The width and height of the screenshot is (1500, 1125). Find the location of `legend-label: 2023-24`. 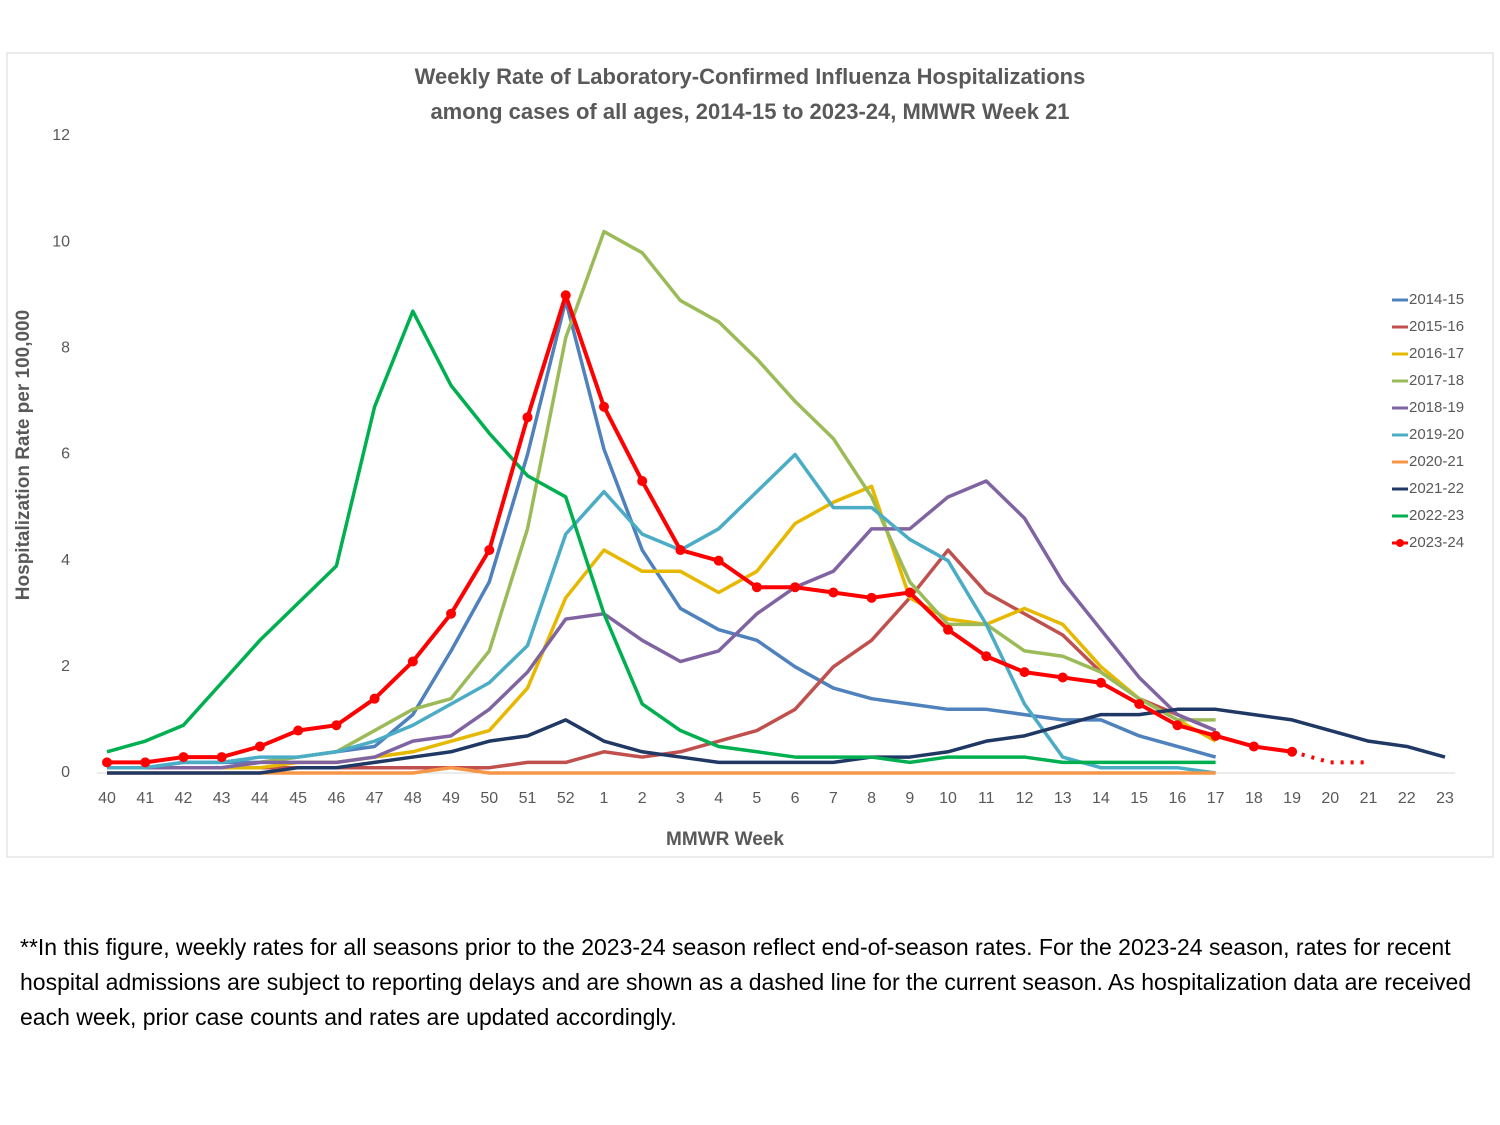

legend-label: 2023-24 is located at coordinates (1436, 542).